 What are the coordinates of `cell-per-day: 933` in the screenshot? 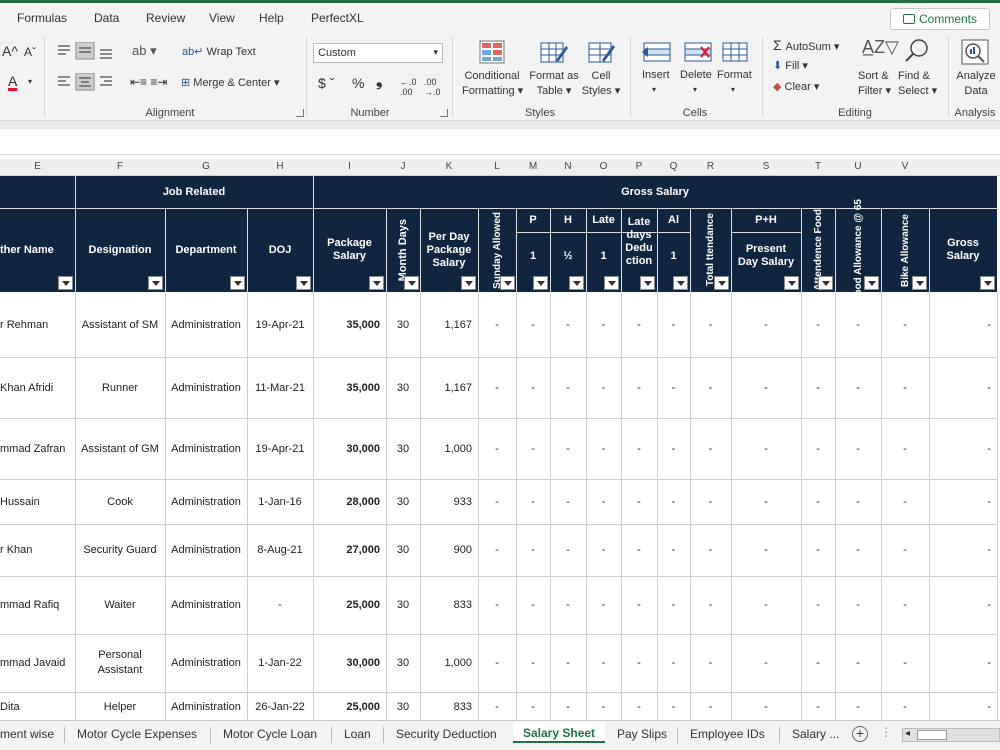 It's located at (462, 501).